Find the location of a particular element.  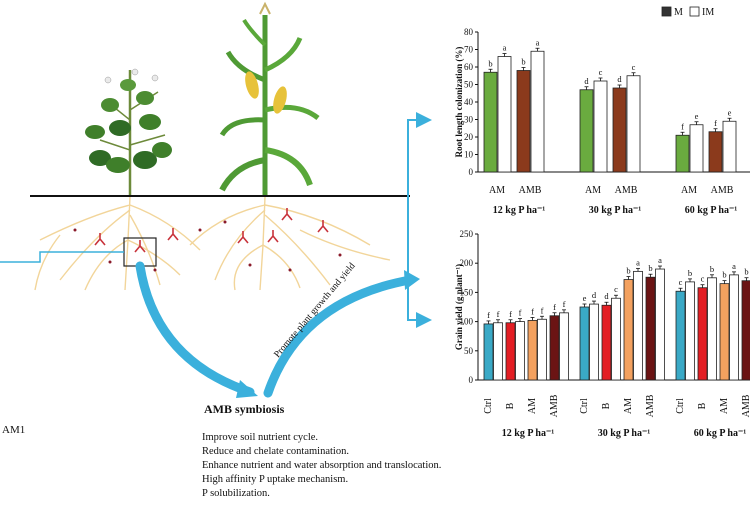

y-tick-label: 20 is located at coordinates (469, 137).